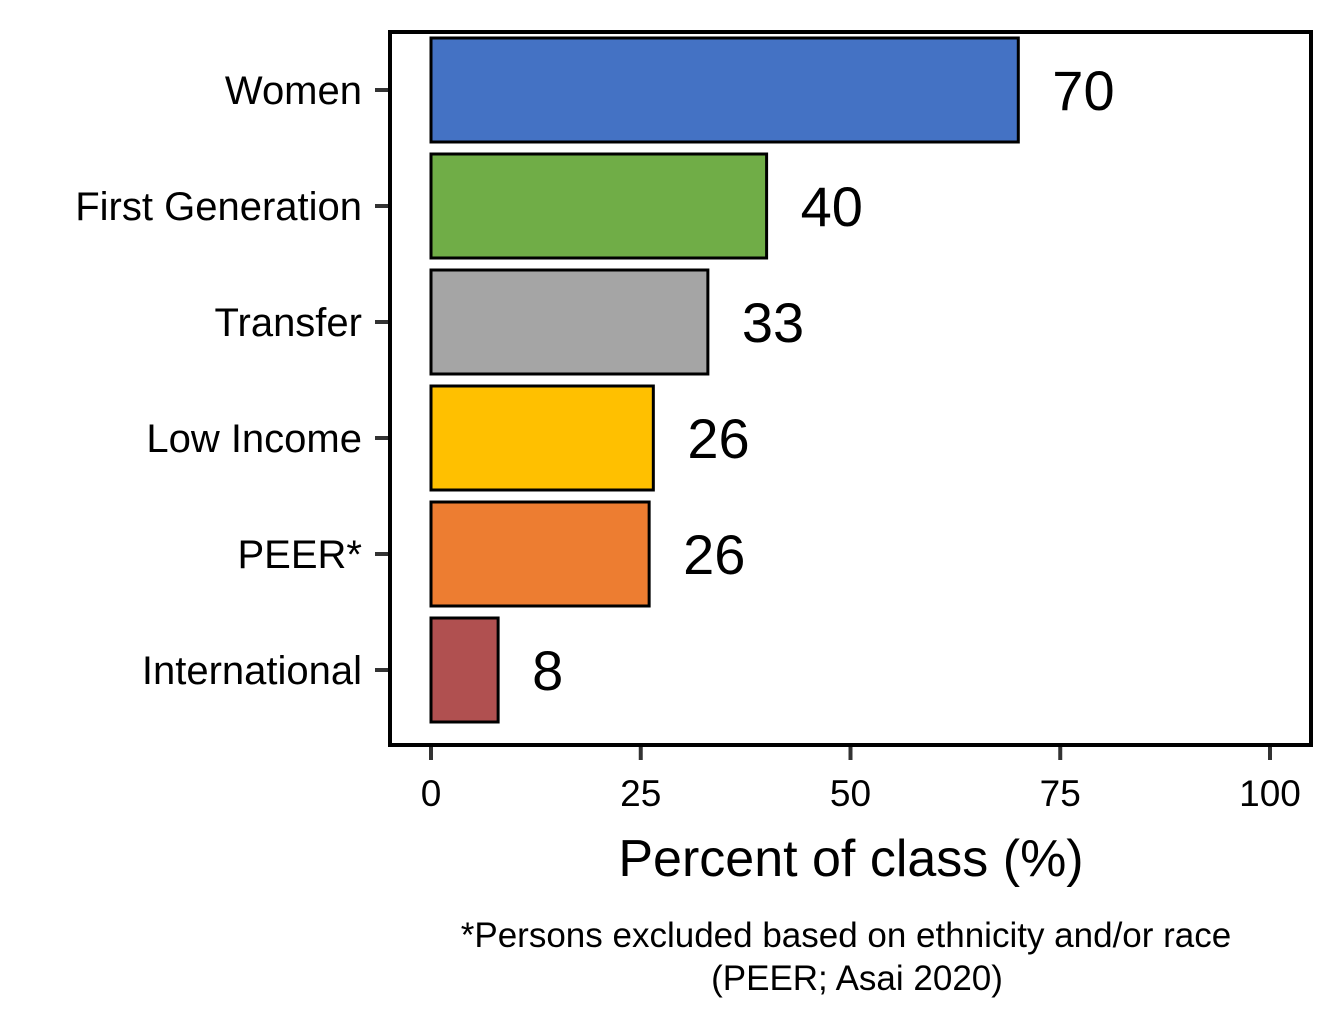  I want to click on x-axis: 0 25 50 75 100, so click(861, 780).